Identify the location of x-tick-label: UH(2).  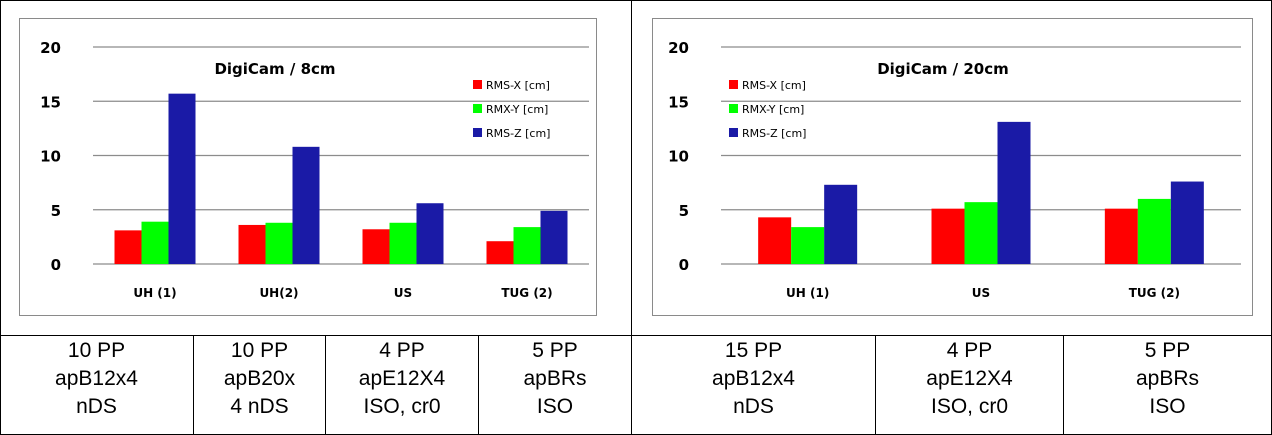
(278, 293).